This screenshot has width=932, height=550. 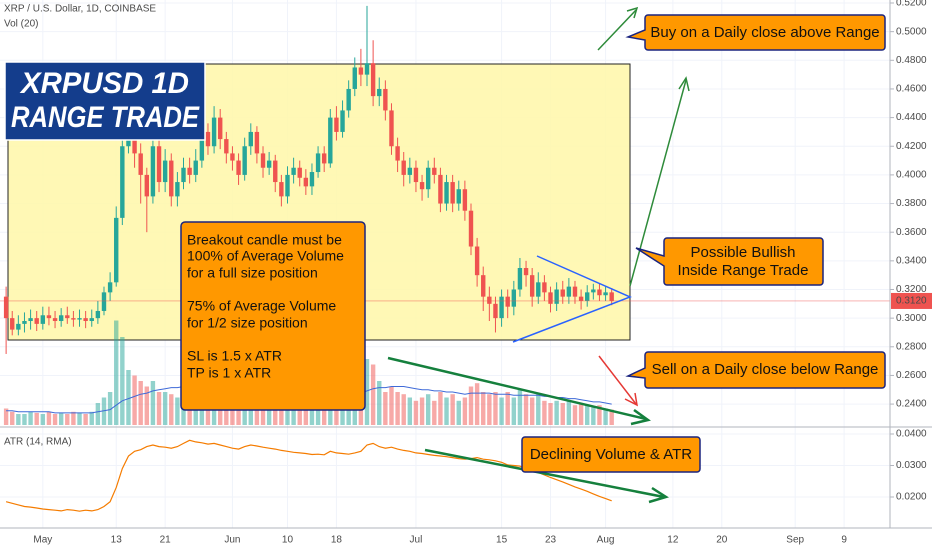 What do you see at coordinates (265, 256) in the screenshot?
I see `note-line: 100% of Average Volume` at bounding box center [265, 256].